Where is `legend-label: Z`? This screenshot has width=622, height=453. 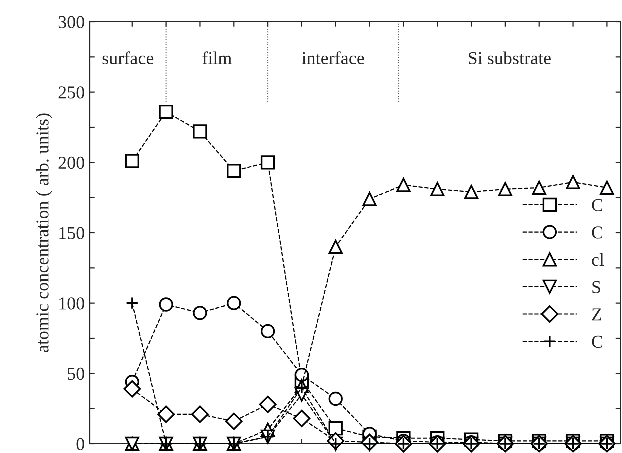 legend-label: Z is located at coordinates (597, 314).